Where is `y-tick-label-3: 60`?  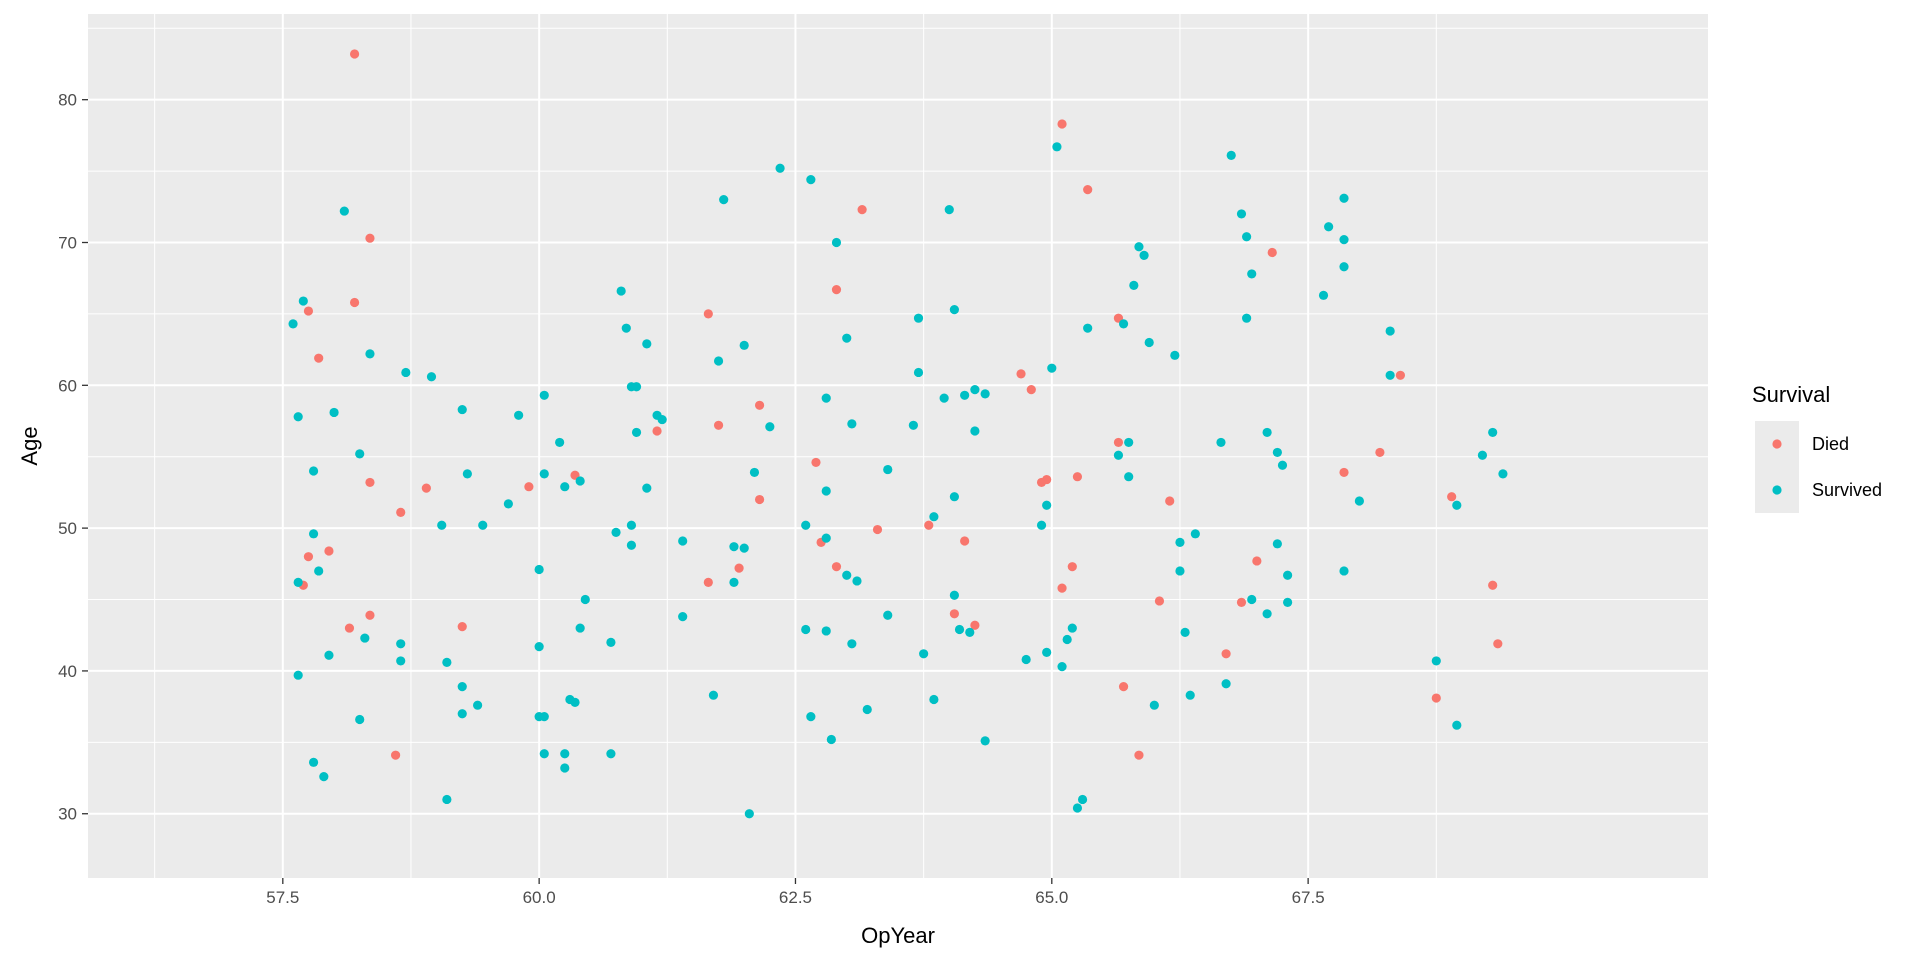
y-tick-label-3: 60 is located at coordinates (67, 385).